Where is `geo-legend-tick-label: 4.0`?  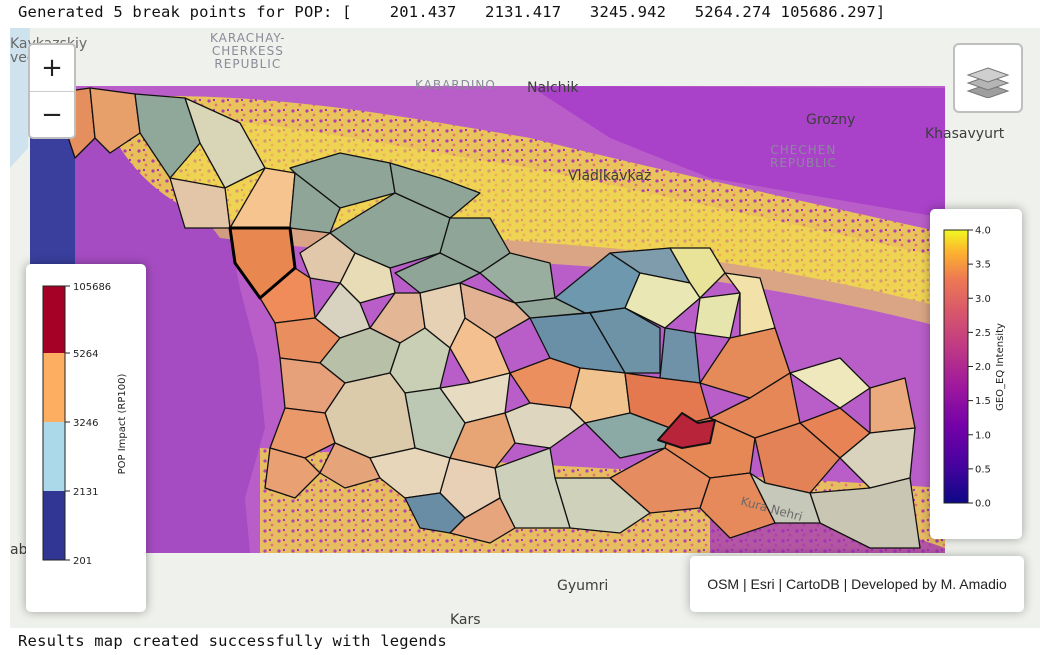 geo-legend-tick-label: 4.0 is located at coordinates (983, 231).